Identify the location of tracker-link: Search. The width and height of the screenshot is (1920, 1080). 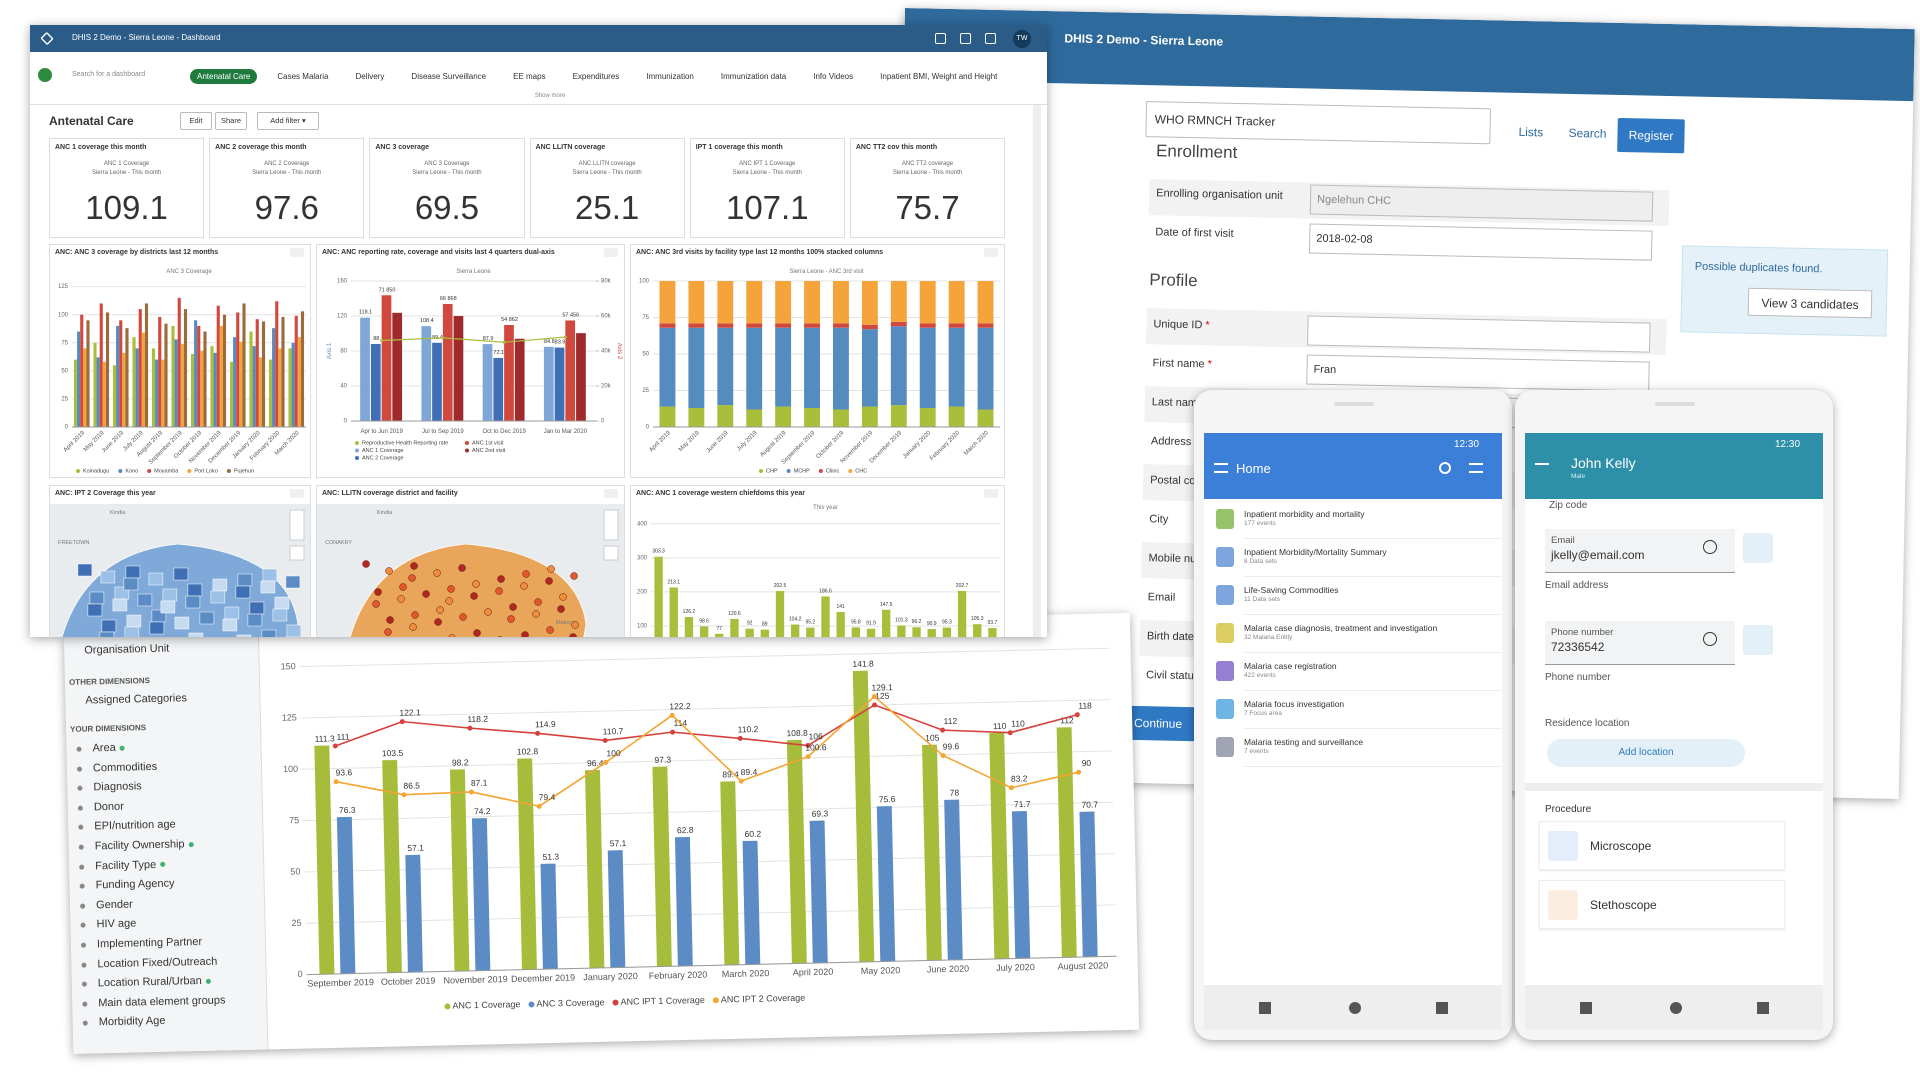
(1587, 133).